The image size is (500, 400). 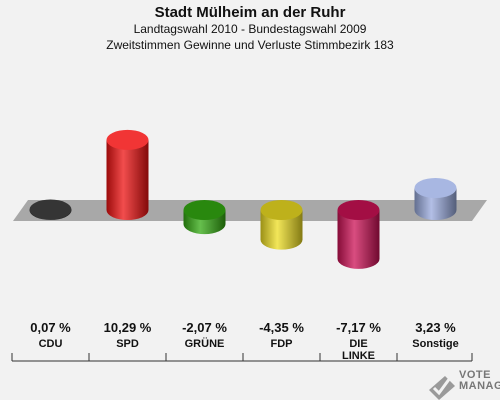 I want to click on vote-manager-logo: VOTE MANAGER, so click(x=462, y=383).